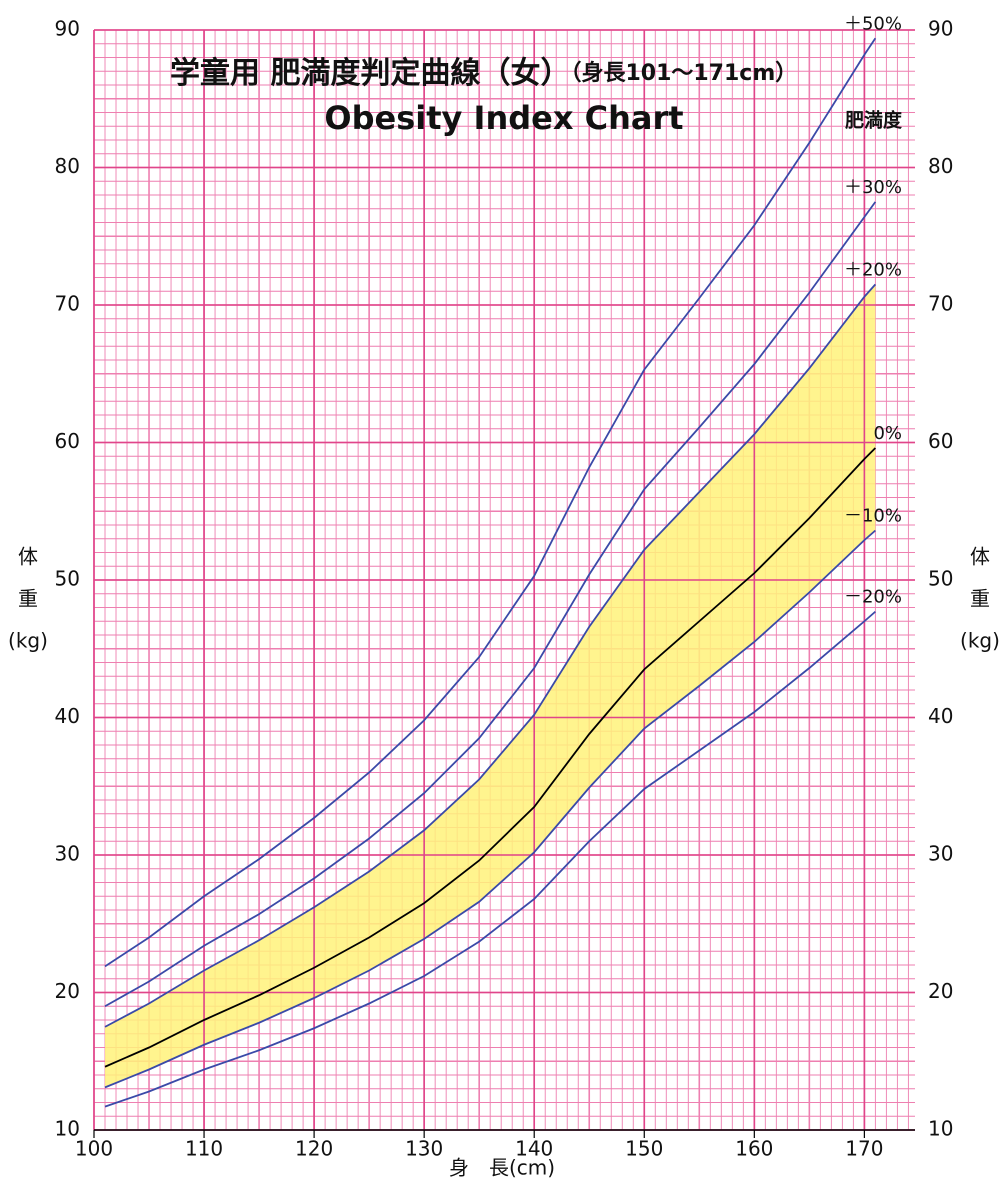  What do you see at coordinates (28, 641) in the screenshot?
I see `y-axis-label: (kg)` at bounding box center [28, 641].